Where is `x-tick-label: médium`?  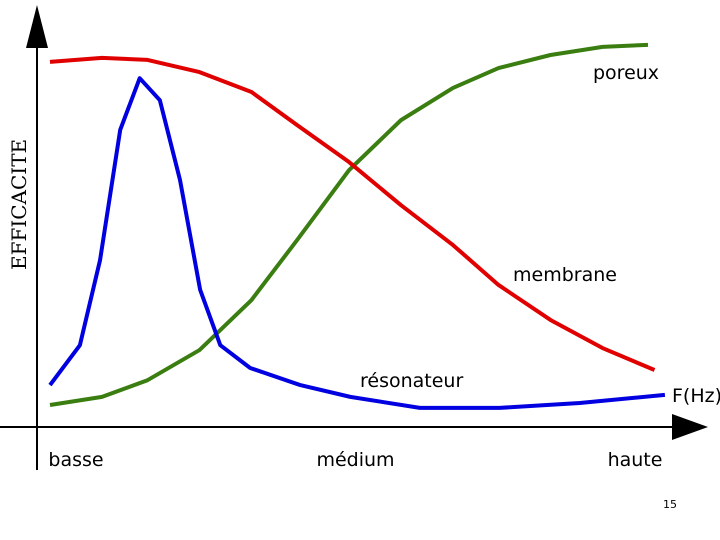
x-tick-label: médium is located at coordinates (355, 460).